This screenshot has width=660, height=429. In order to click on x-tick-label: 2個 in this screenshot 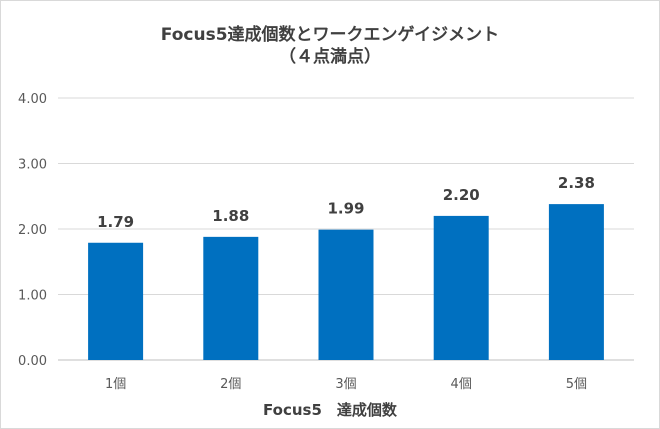, I will do `click(230, 384)`.